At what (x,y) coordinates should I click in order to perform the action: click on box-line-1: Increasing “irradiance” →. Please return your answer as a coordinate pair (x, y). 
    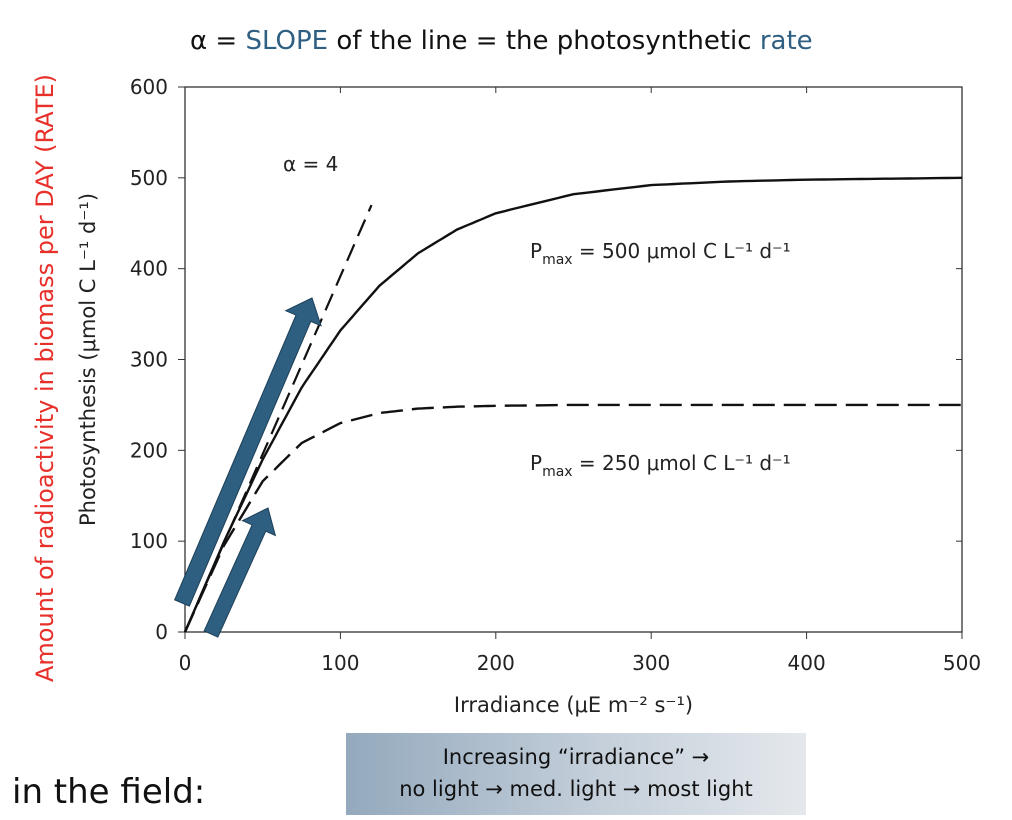
    Looking at the image, I should click on (576, 757).